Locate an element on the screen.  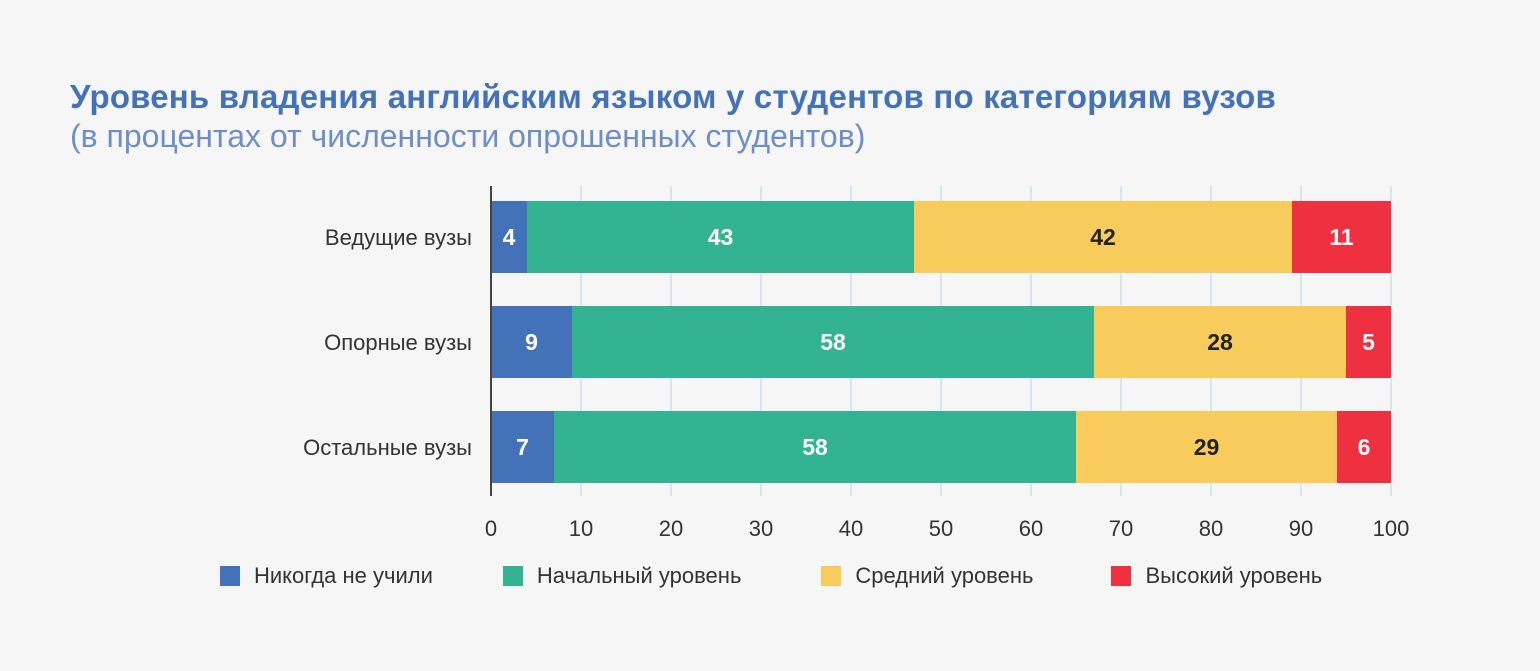
legend-item: Средний уровень is located at coordinates (927, 576).